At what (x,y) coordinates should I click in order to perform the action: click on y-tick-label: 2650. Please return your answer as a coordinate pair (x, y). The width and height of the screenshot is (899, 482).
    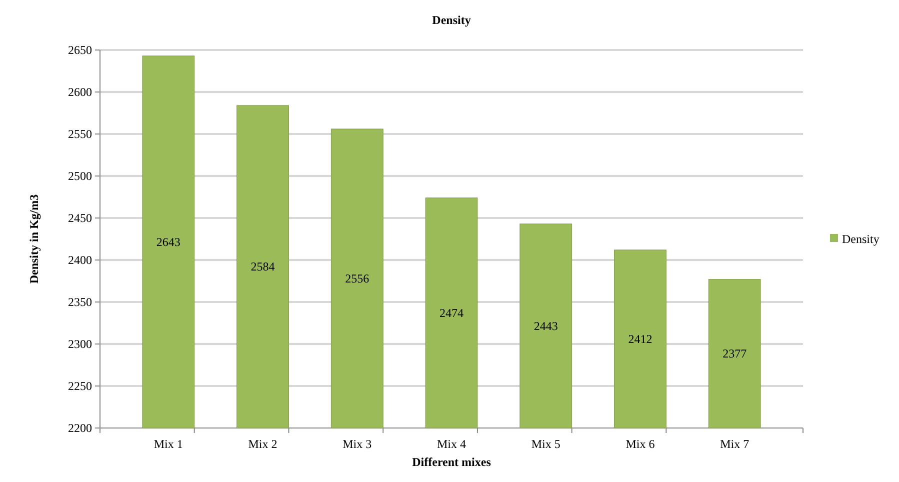
    Looking at the image, I should click on (80, 50).